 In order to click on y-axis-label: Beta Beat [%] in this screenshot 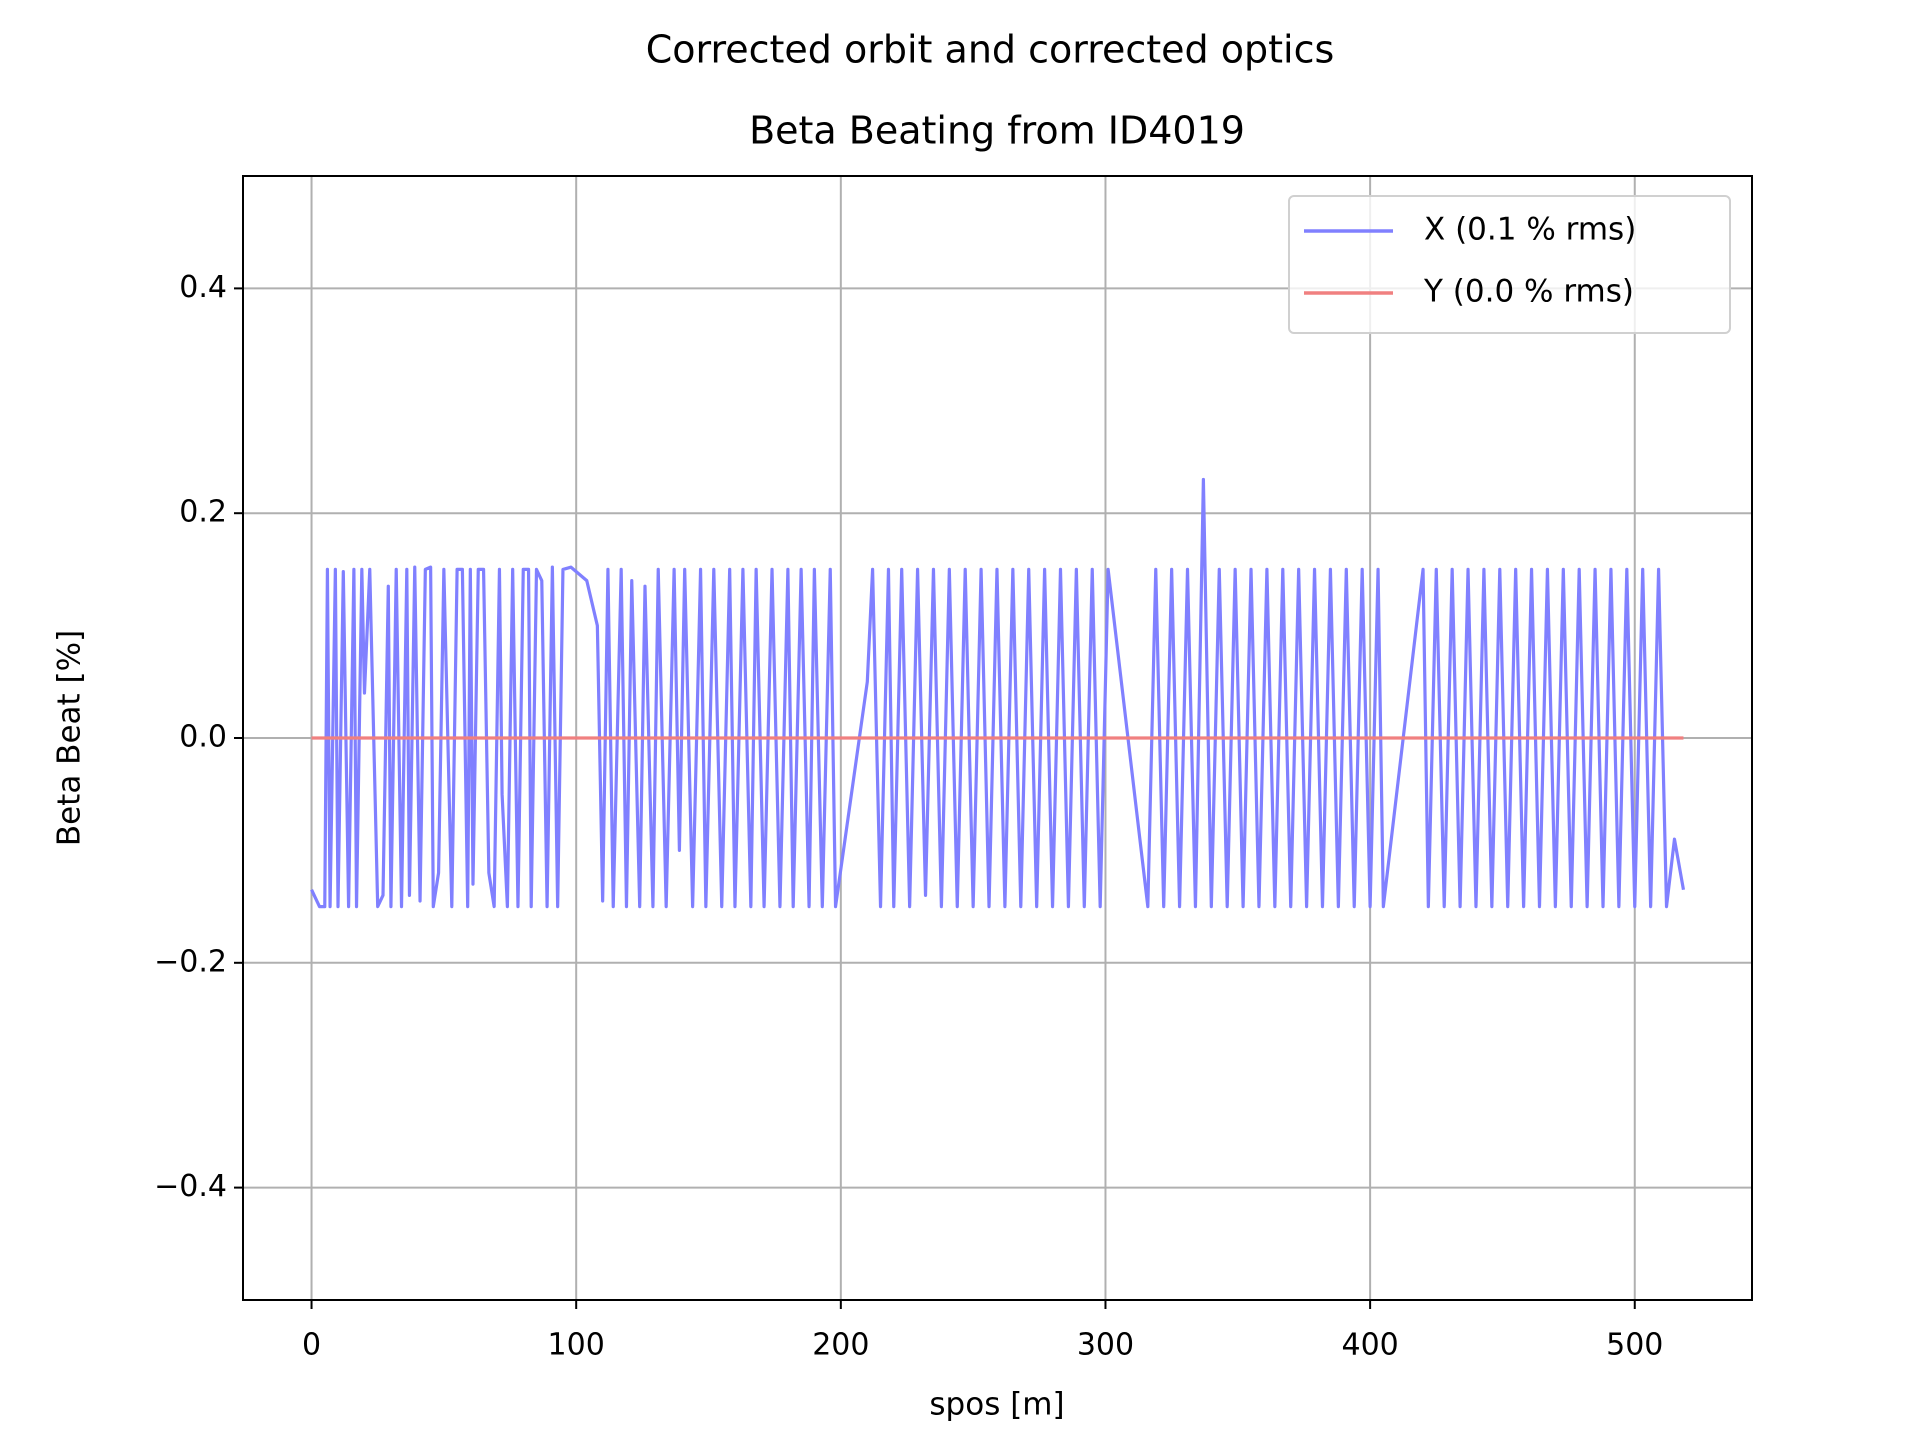, I will do `click(70, 738)`.